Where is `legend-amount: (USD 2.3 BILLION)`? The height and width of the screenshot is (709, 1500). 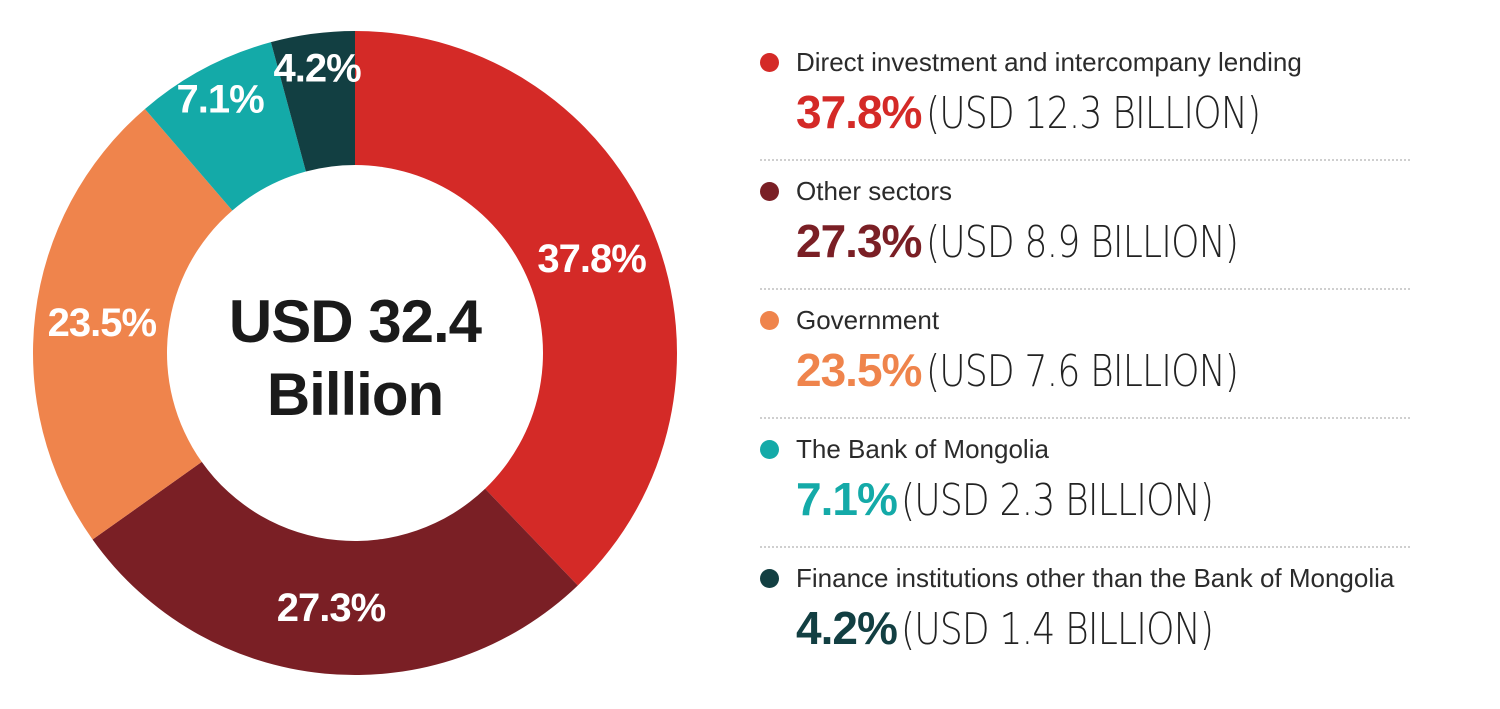
legend-amount: (USD 2.3 BILLION) is located at coordinates (1057, 500).